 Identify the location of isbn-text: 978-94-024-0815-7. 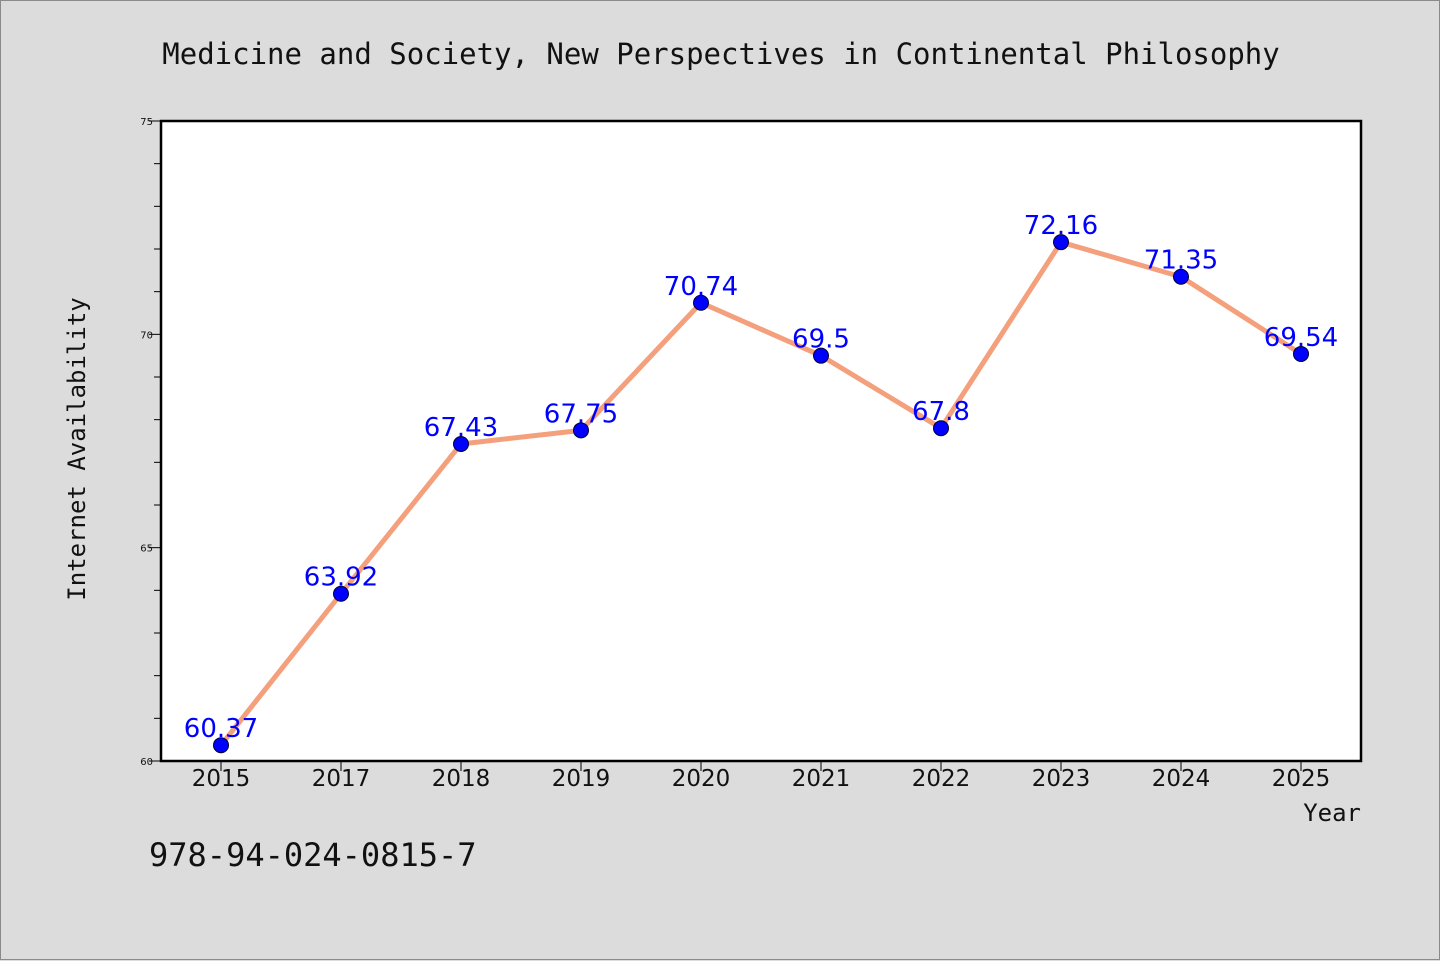
(313, 855).